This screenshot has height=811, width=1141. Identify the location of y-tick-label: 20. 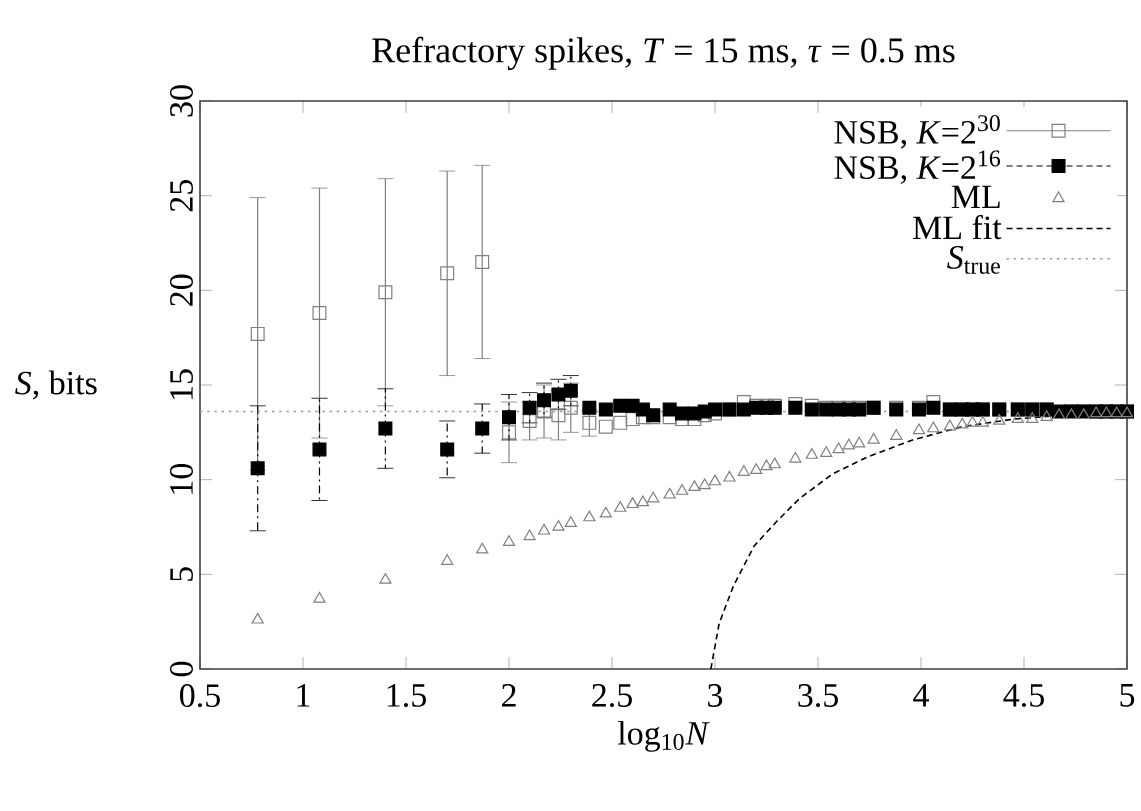
(181, 290).